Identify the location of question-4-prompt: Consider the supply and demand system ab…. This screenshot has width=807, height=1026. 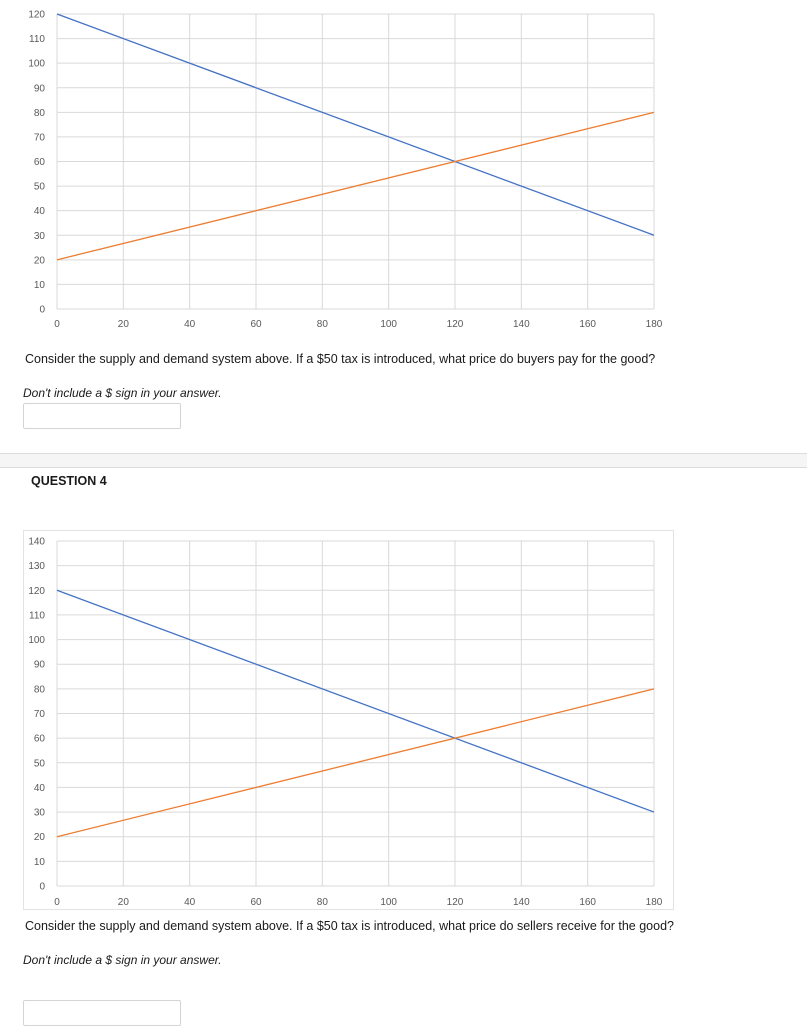
(349, 926).